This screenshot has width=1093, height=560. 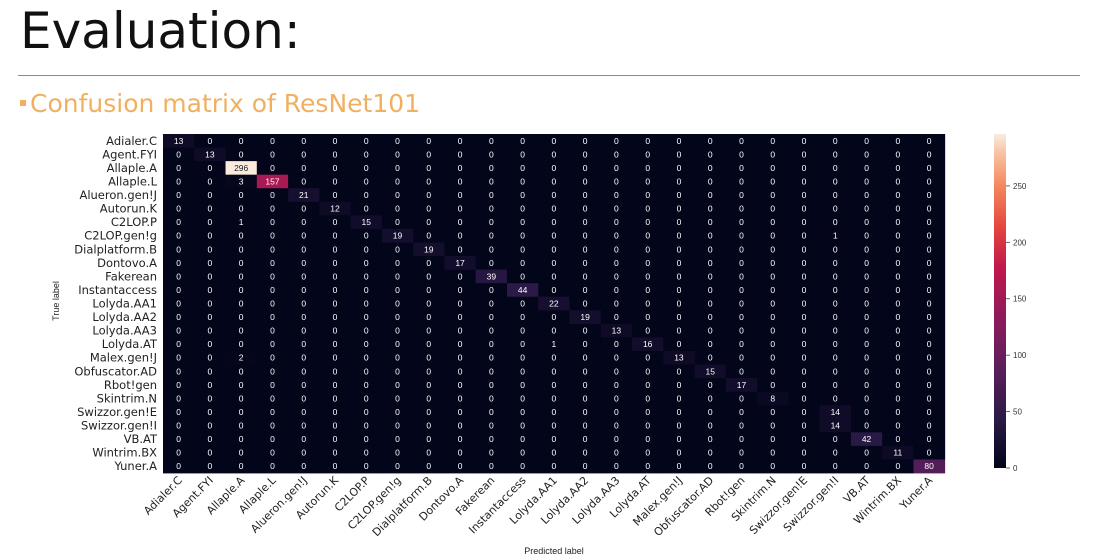 I want to click on cell-value-label: 17, so click(x=742, y=385).